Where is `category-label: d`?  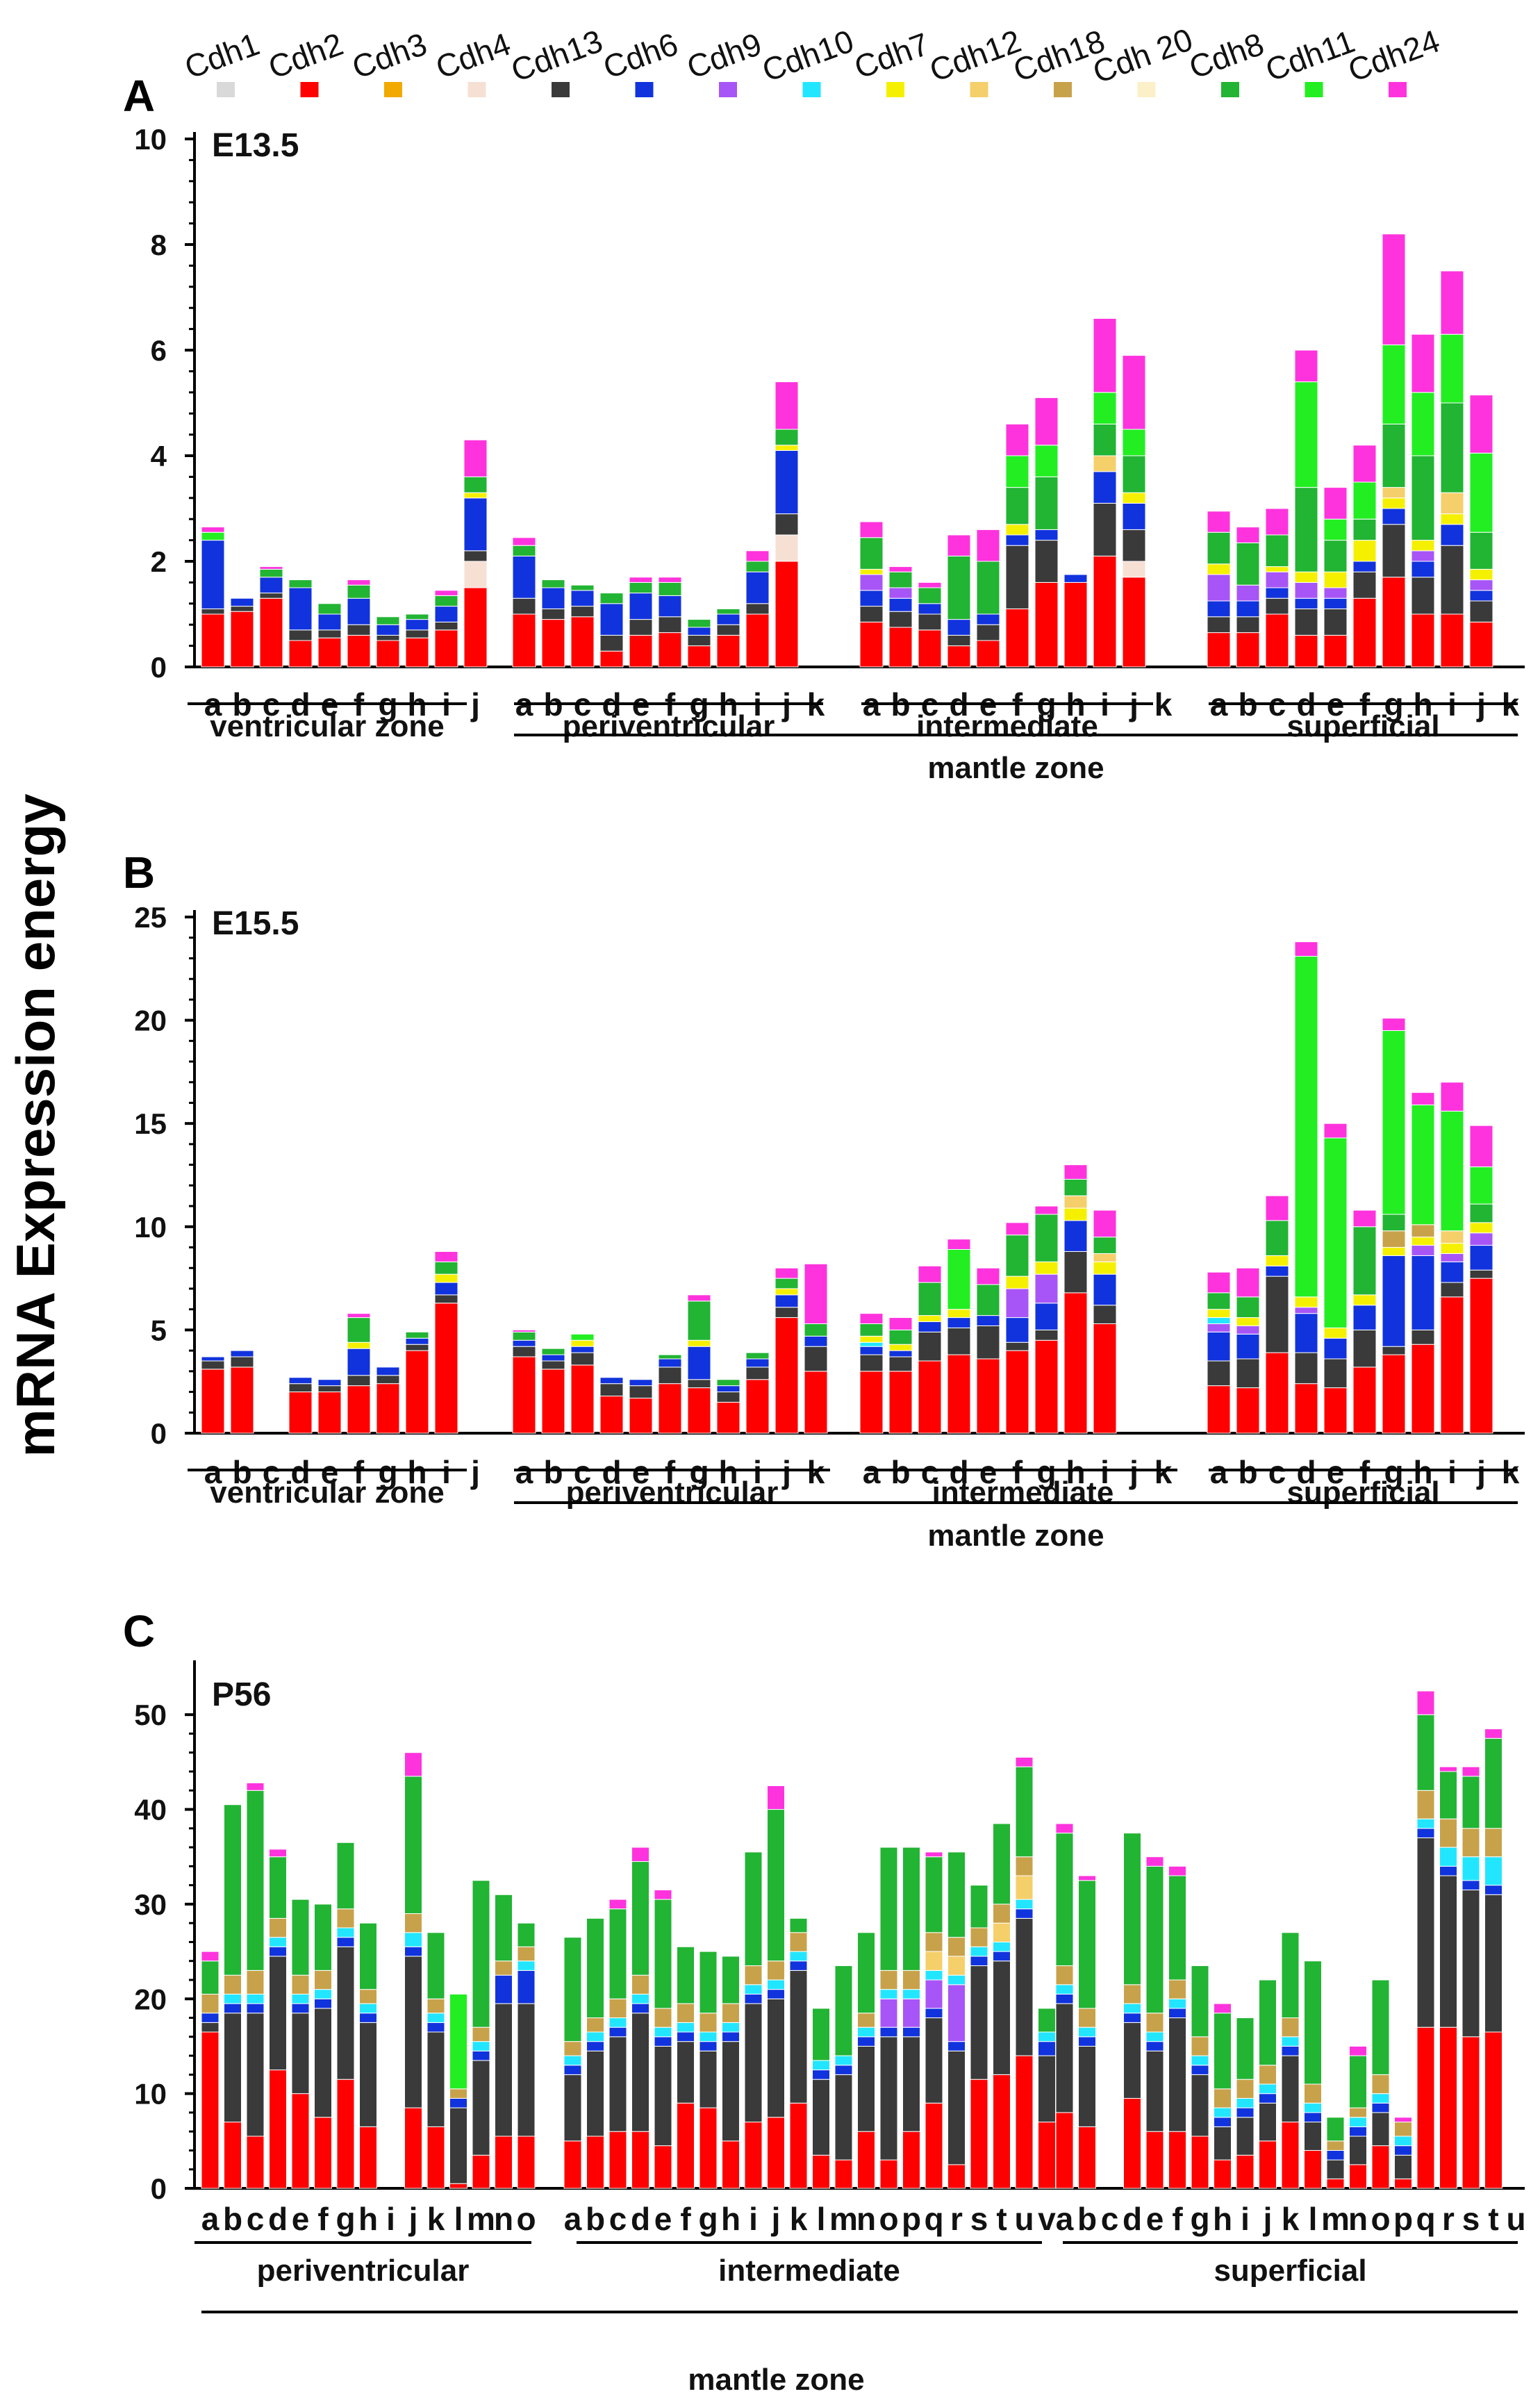 category-label: d is located at coordinates (611, 1472).